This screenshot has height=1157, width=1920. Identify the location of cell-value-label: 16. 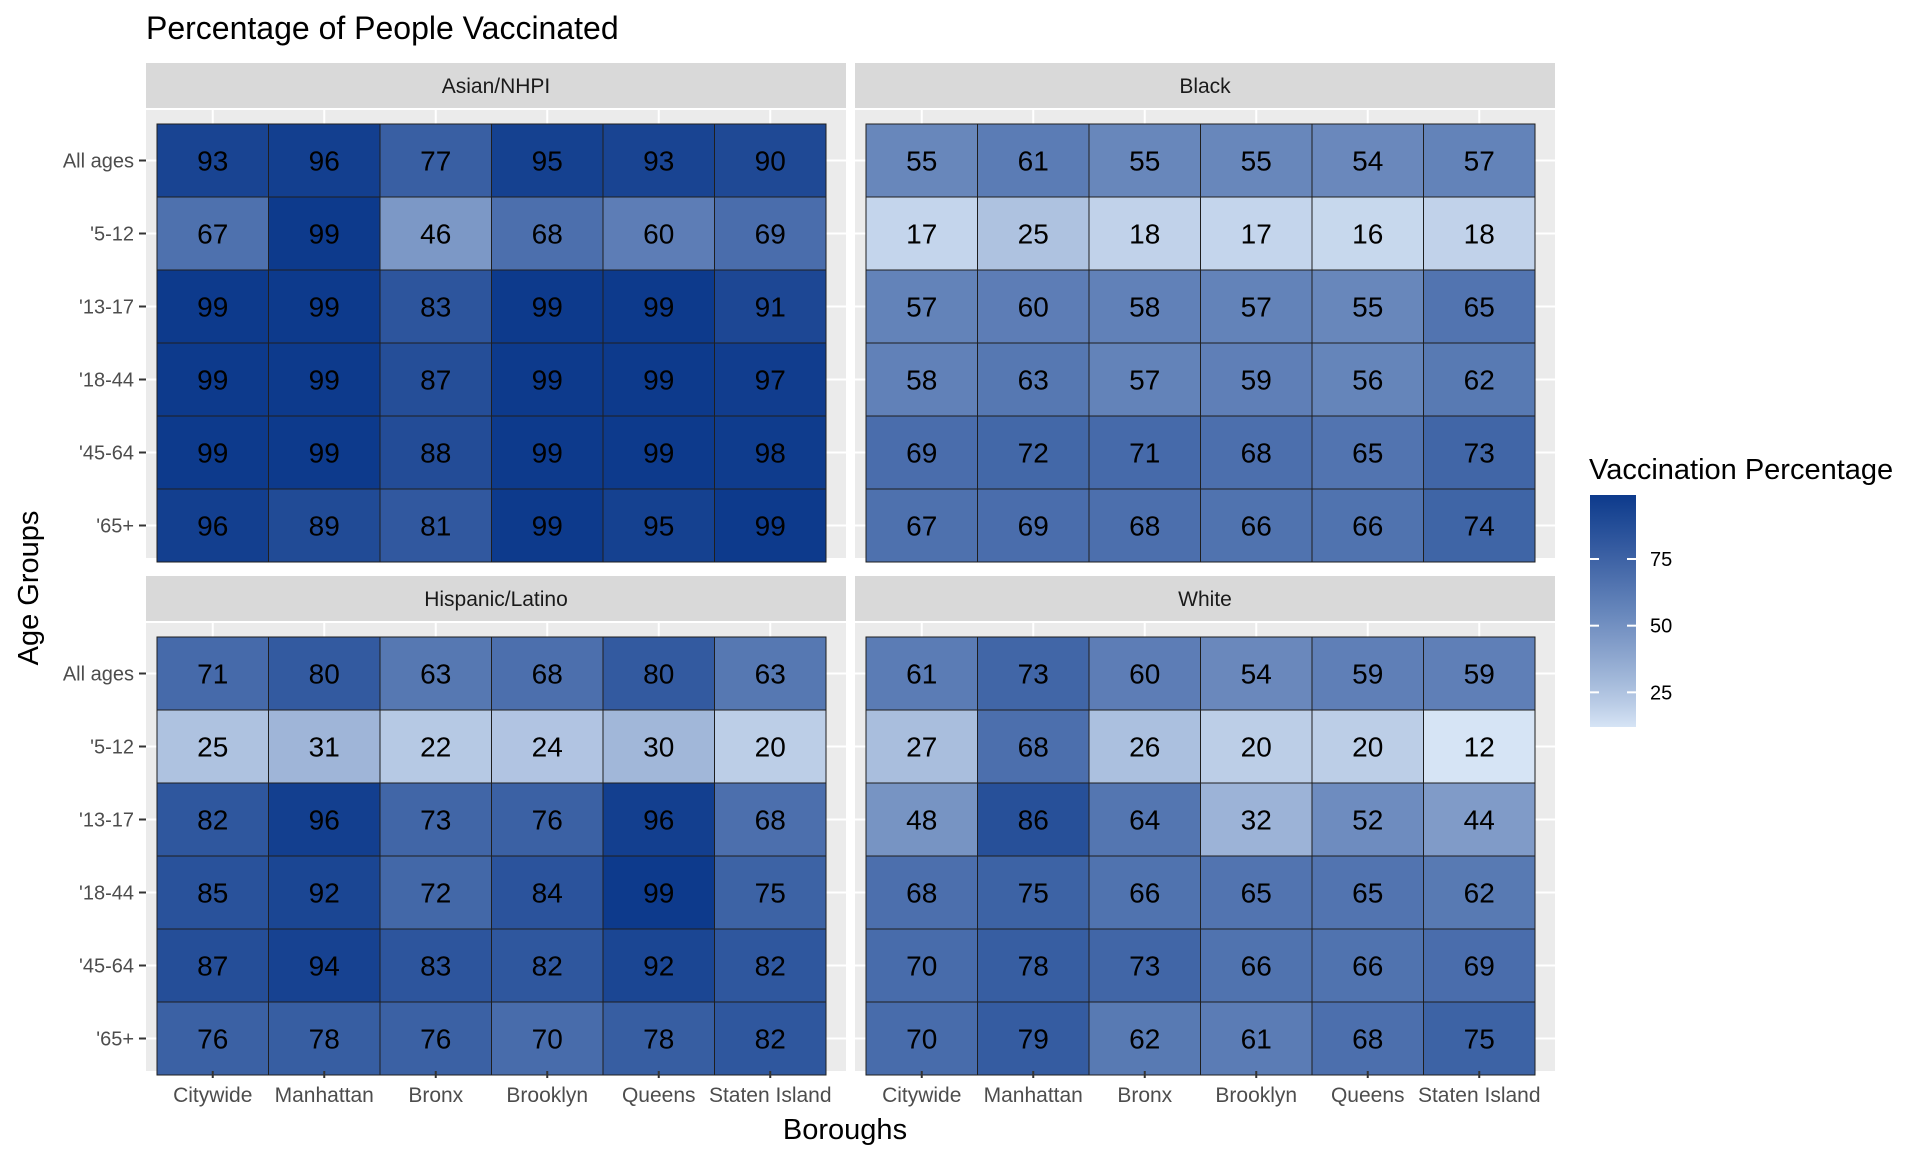
(1367, 234).